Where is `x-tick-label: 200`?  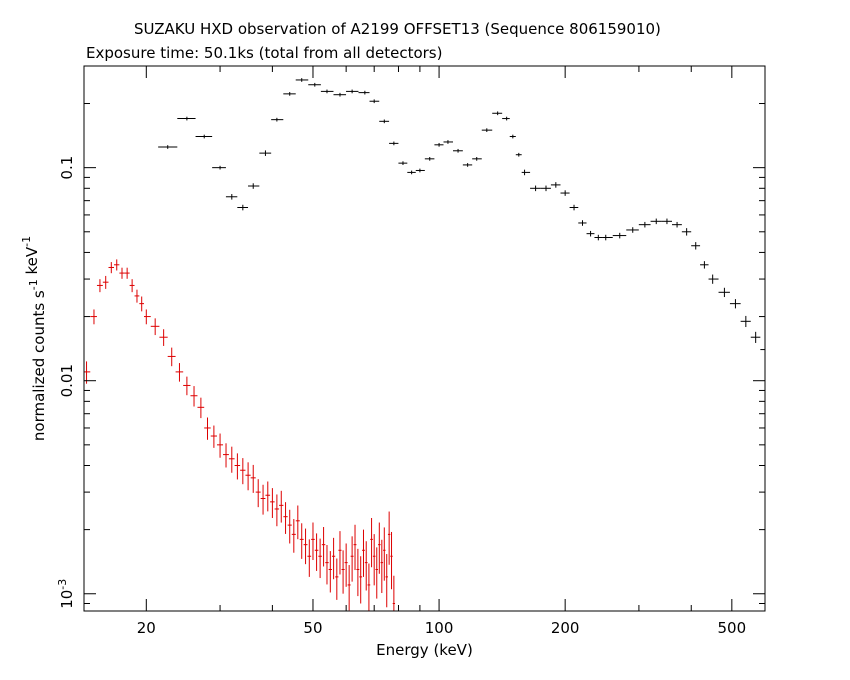 x-tick-label: 200 is located at coordinates (565, 628).